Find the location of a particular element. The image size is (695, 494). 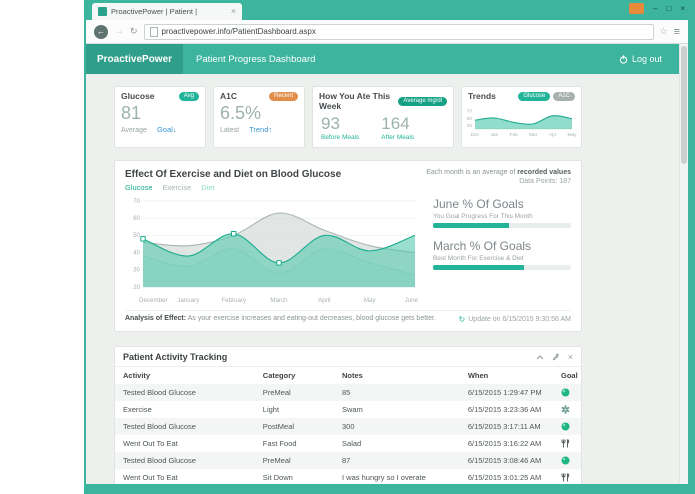

column-header-when: When is located at coordinates (506, 375).